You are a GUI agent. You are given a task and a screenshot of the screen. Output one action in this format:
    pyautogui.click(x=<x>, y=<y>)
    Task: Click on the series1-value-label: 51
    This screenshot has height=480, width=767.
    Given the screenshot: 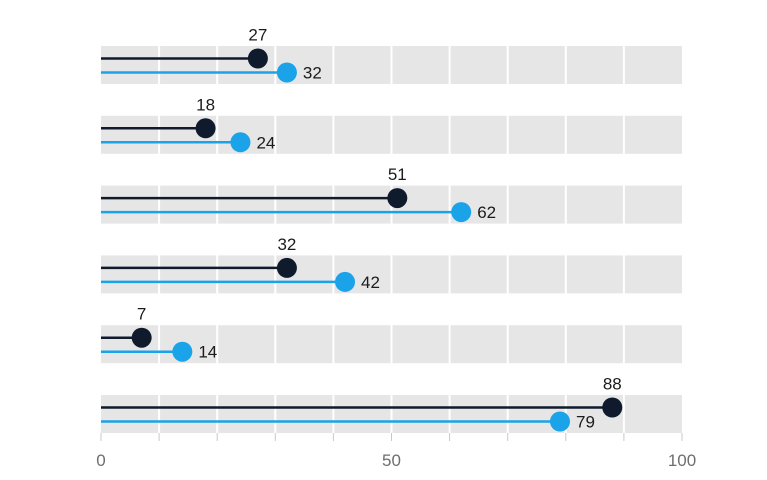 What is the action you would take?
    pyautogui.click(x=397, y=174)
    